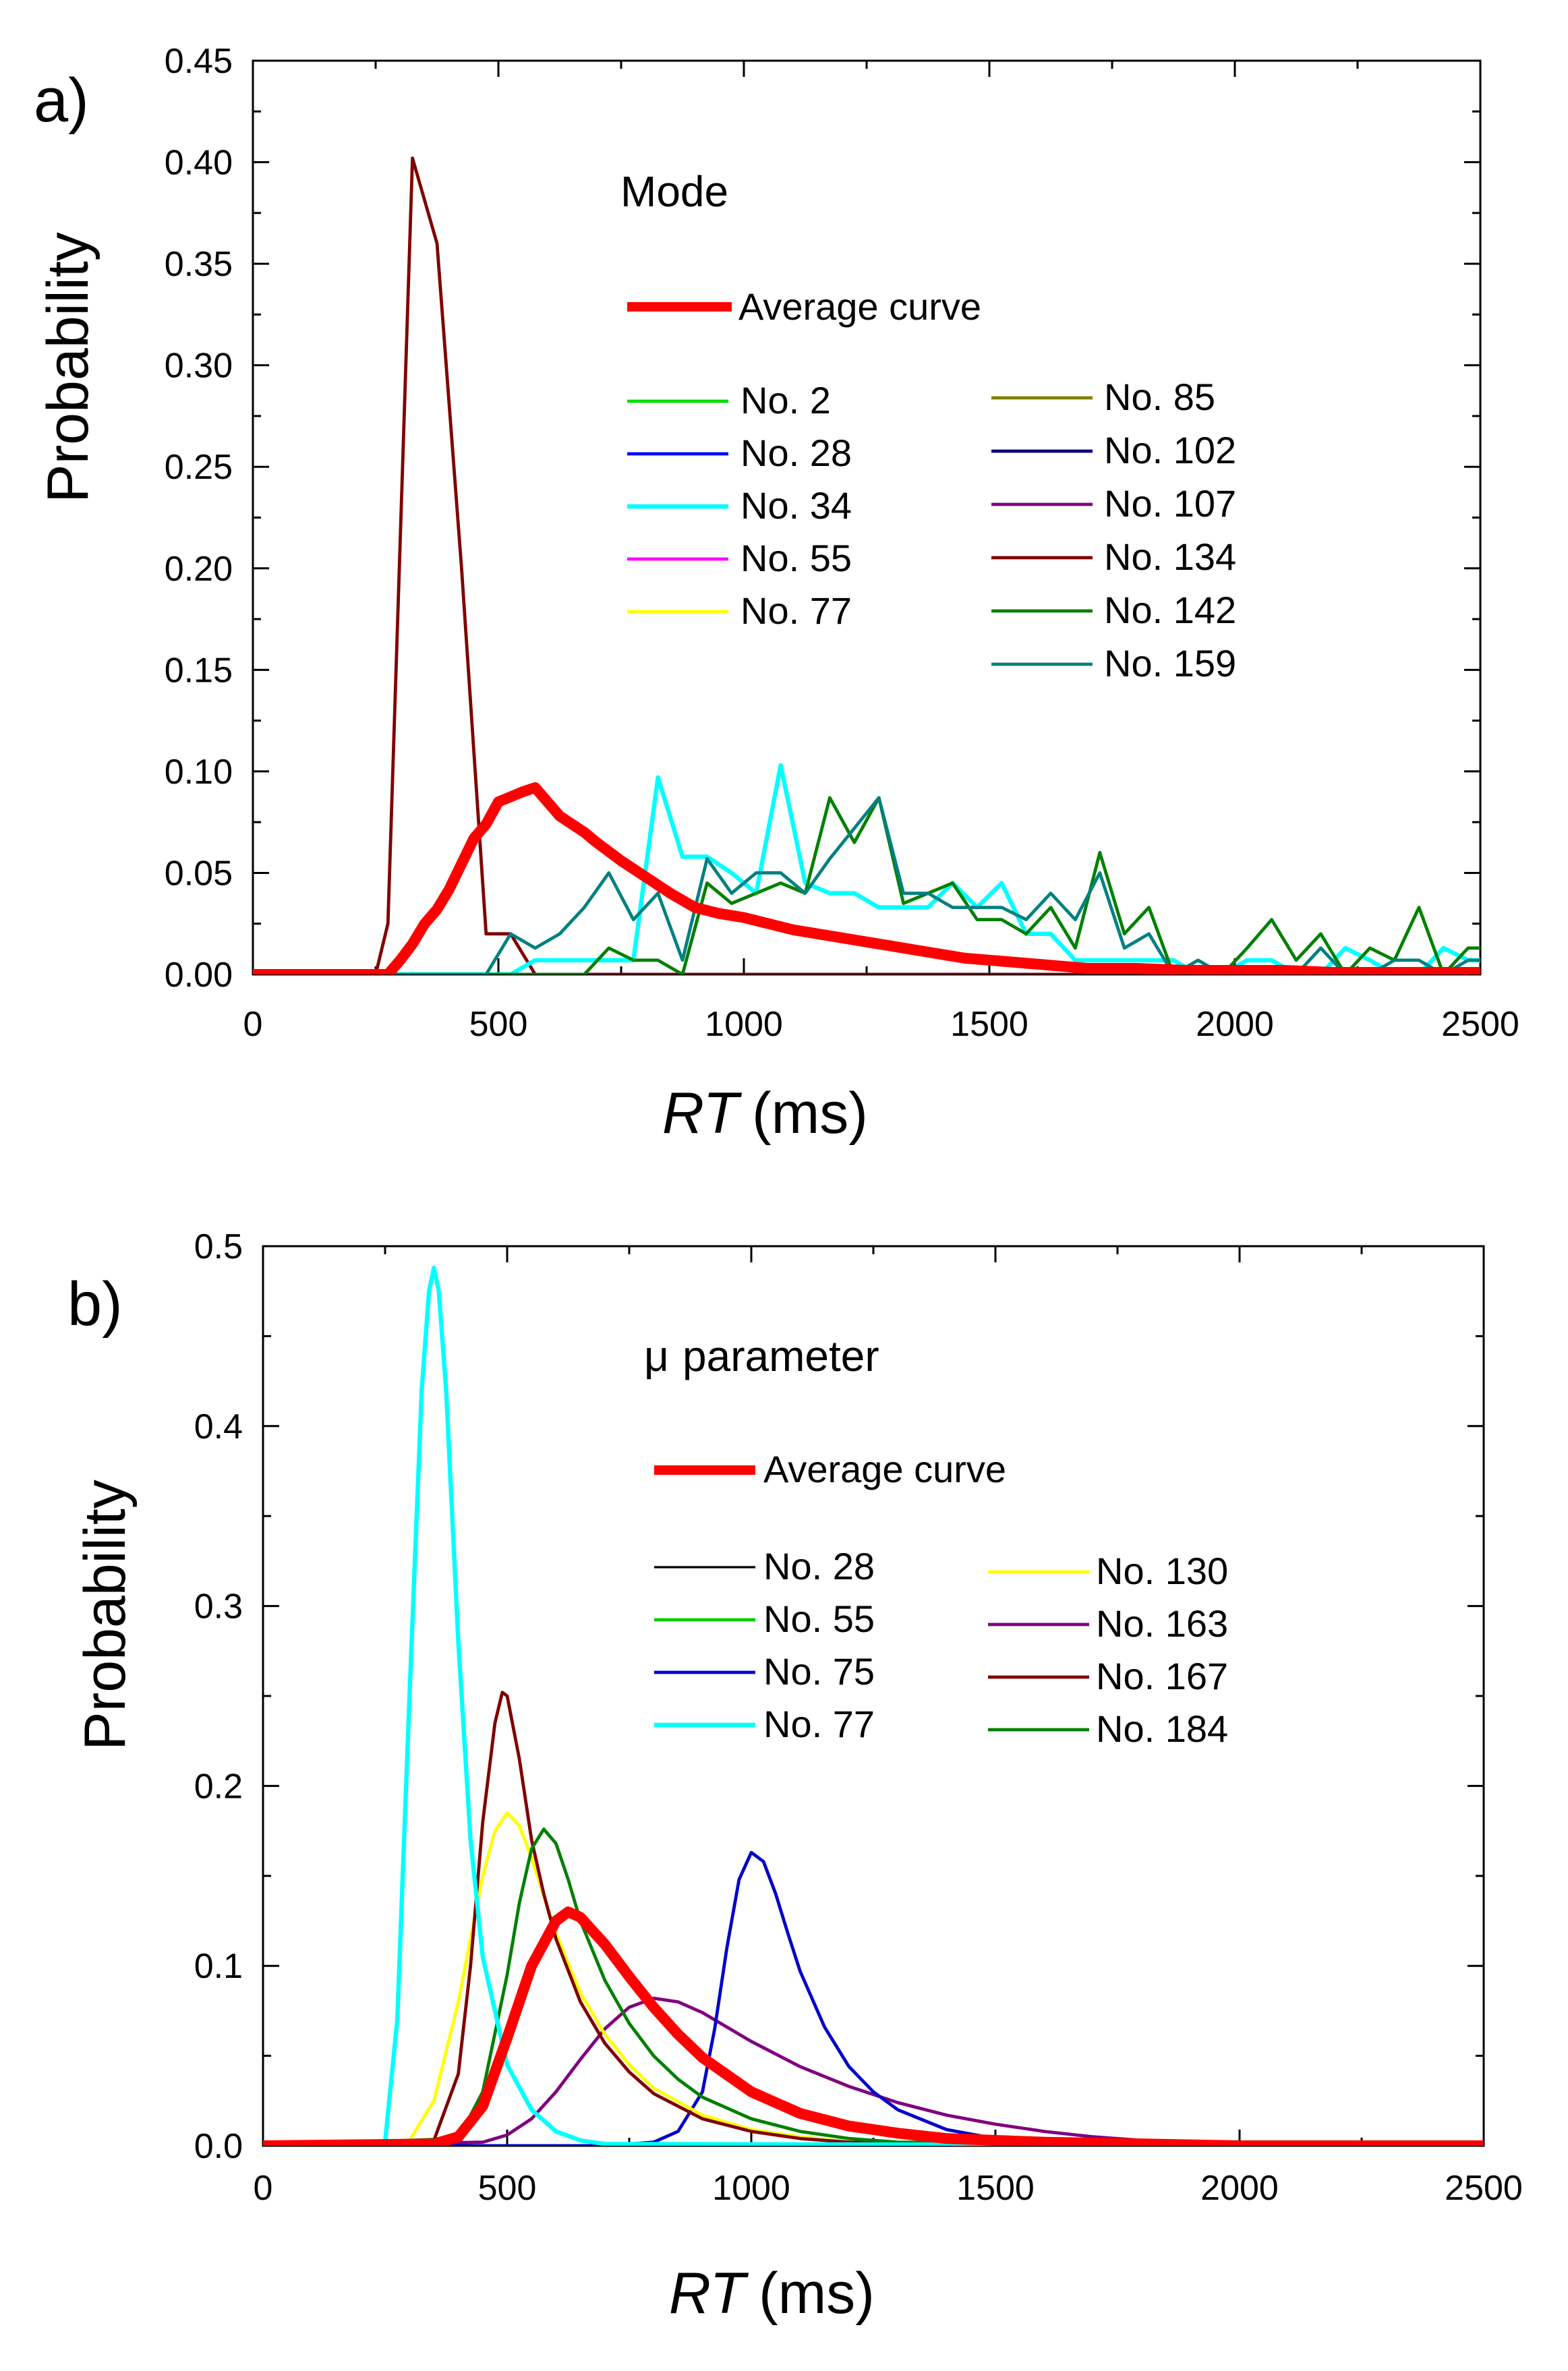  What do you see at coordinates (68, 367) in the screenshot?
I see `panel-a-ylabel: Probability` at bounding box center [68, 367].